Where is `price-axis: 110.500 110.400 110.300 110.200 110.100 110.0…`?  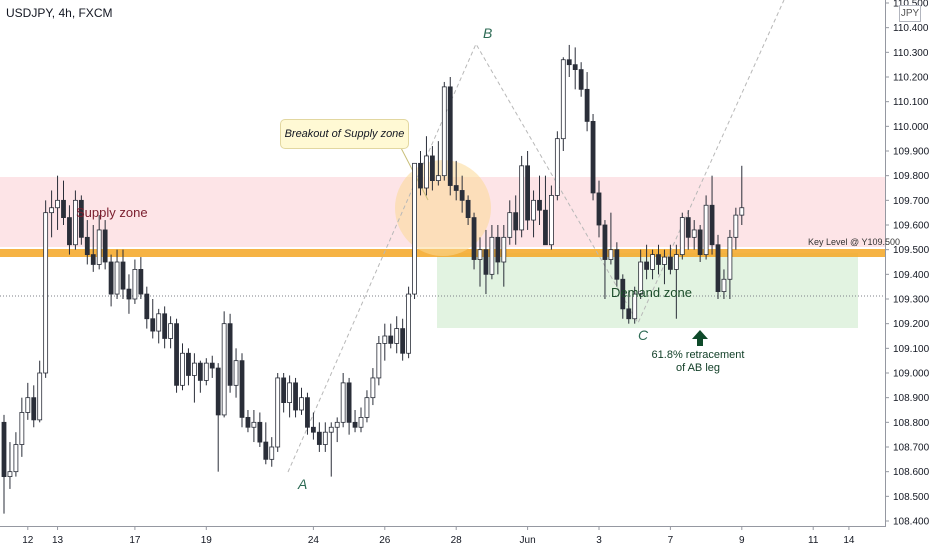
price-axis: 110.500 110.400 110.300 110.200 110.100 110.0… is located at coordinates (907, 264).